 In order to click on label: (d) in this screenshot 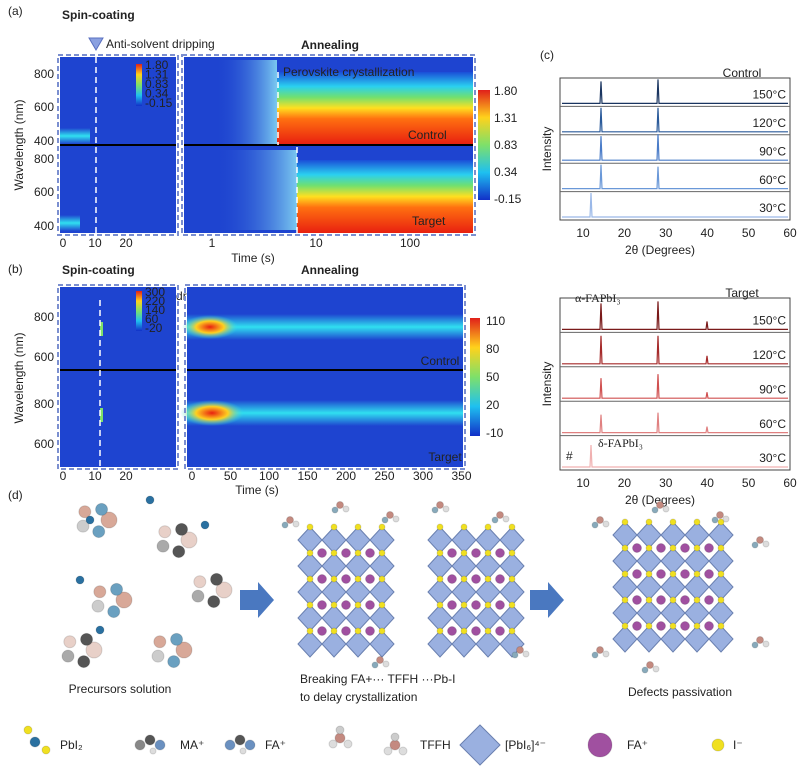, I will do `click(15, 495)`.